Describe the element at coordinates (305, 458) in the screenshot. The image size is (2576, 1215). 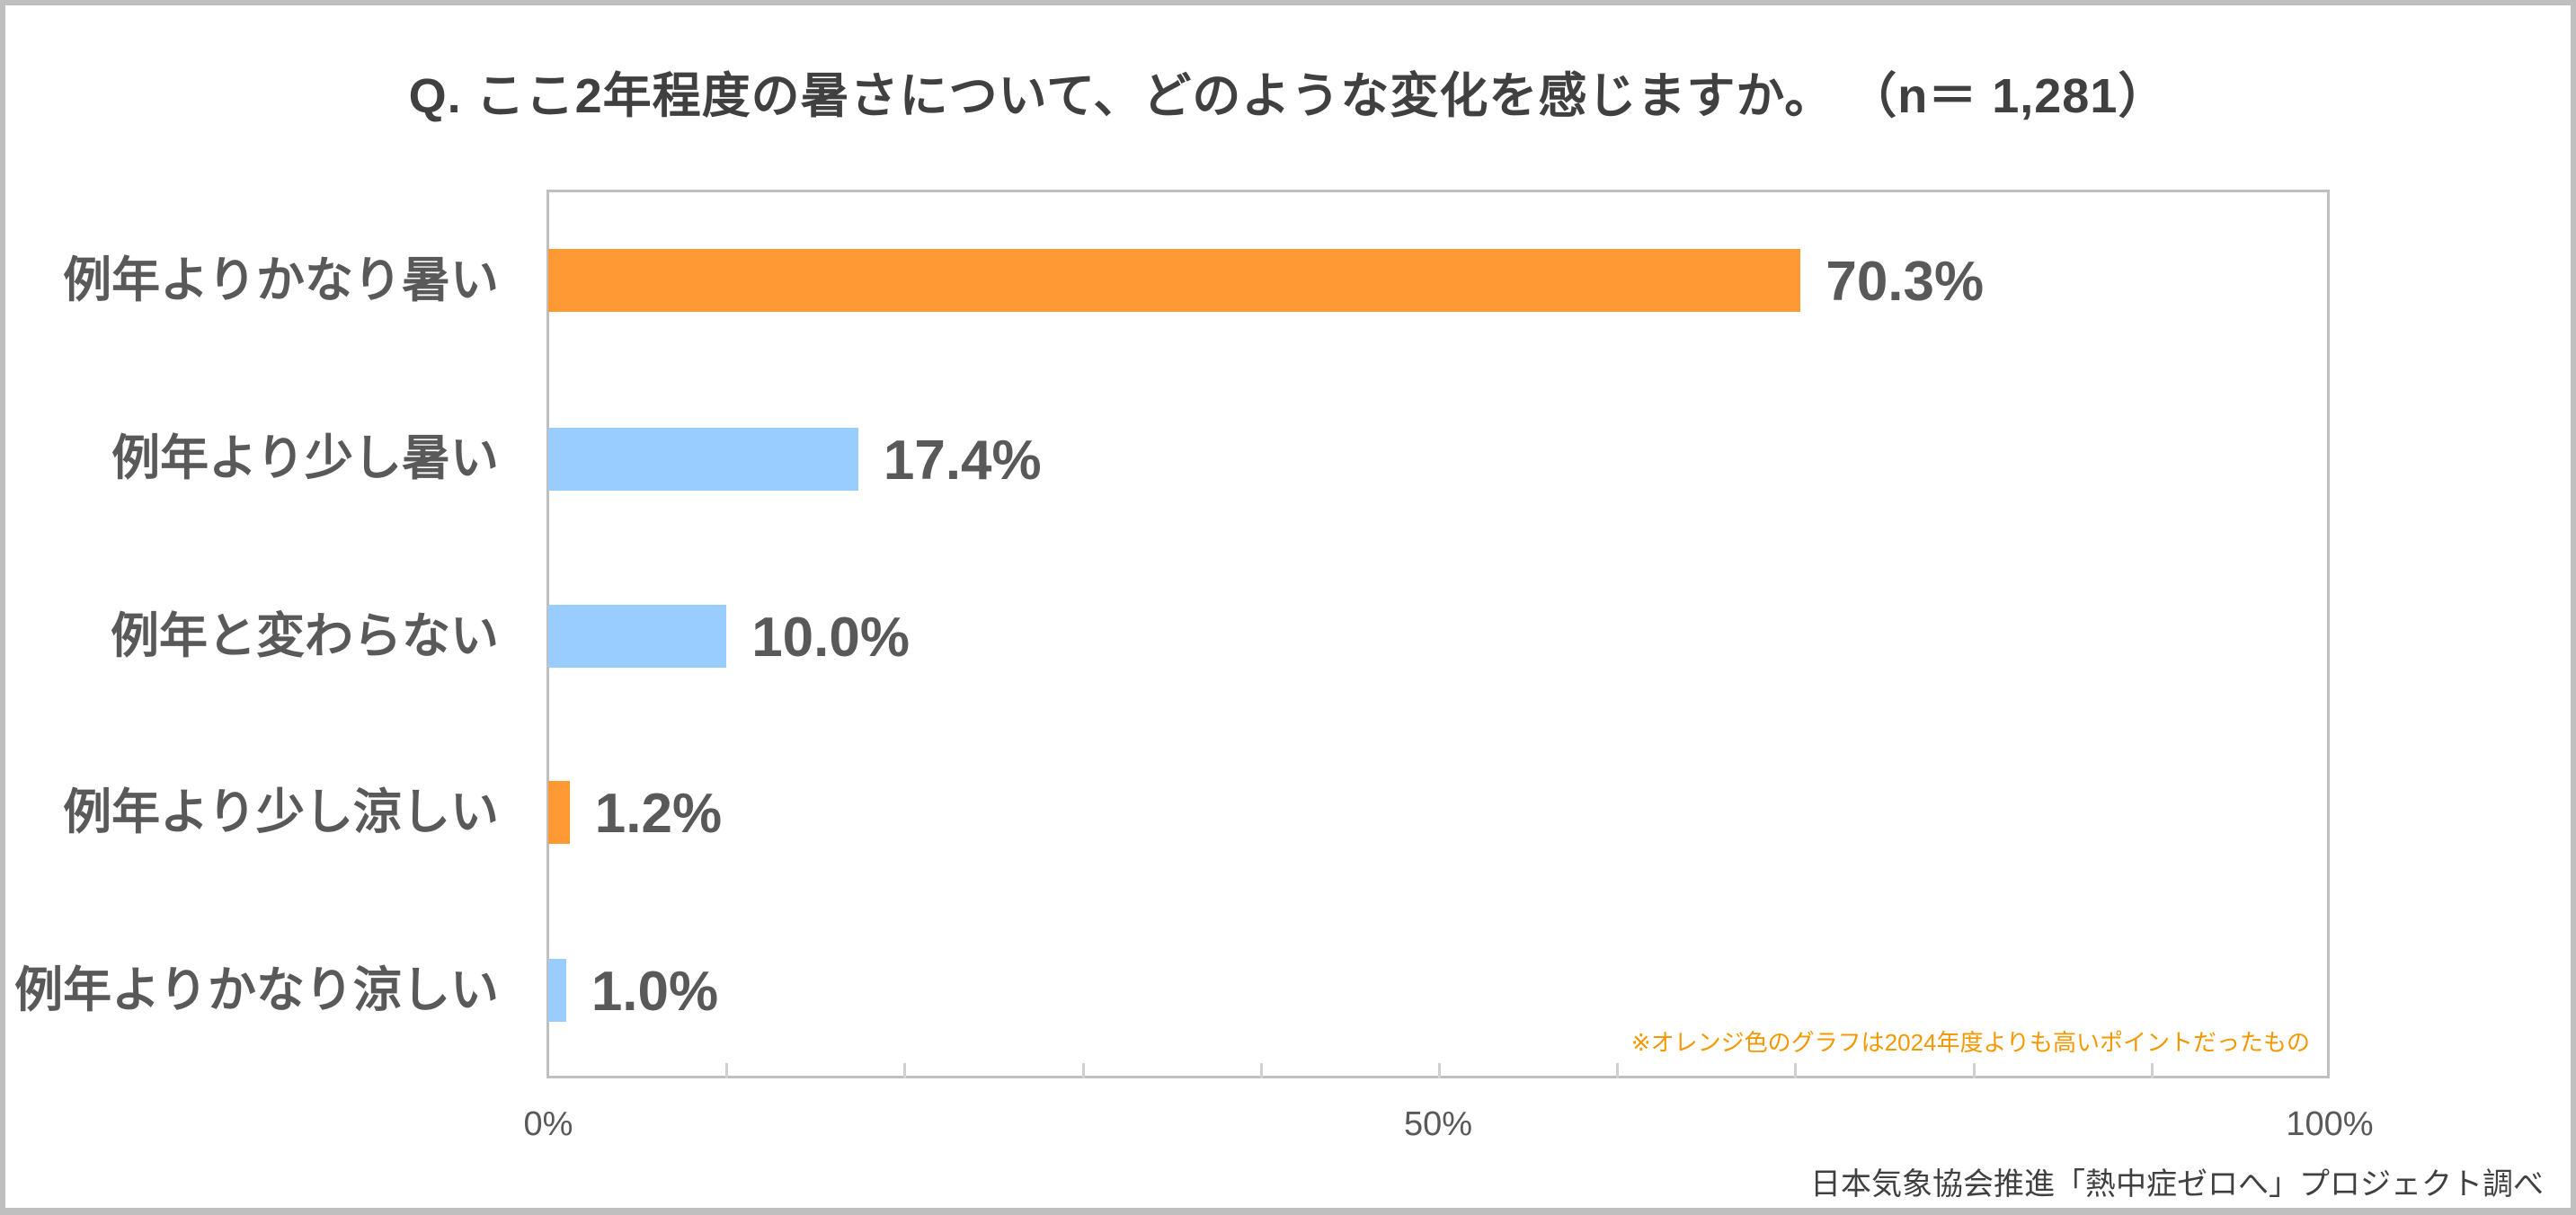
I see `category-label: 例年より少し暑い` at that location.